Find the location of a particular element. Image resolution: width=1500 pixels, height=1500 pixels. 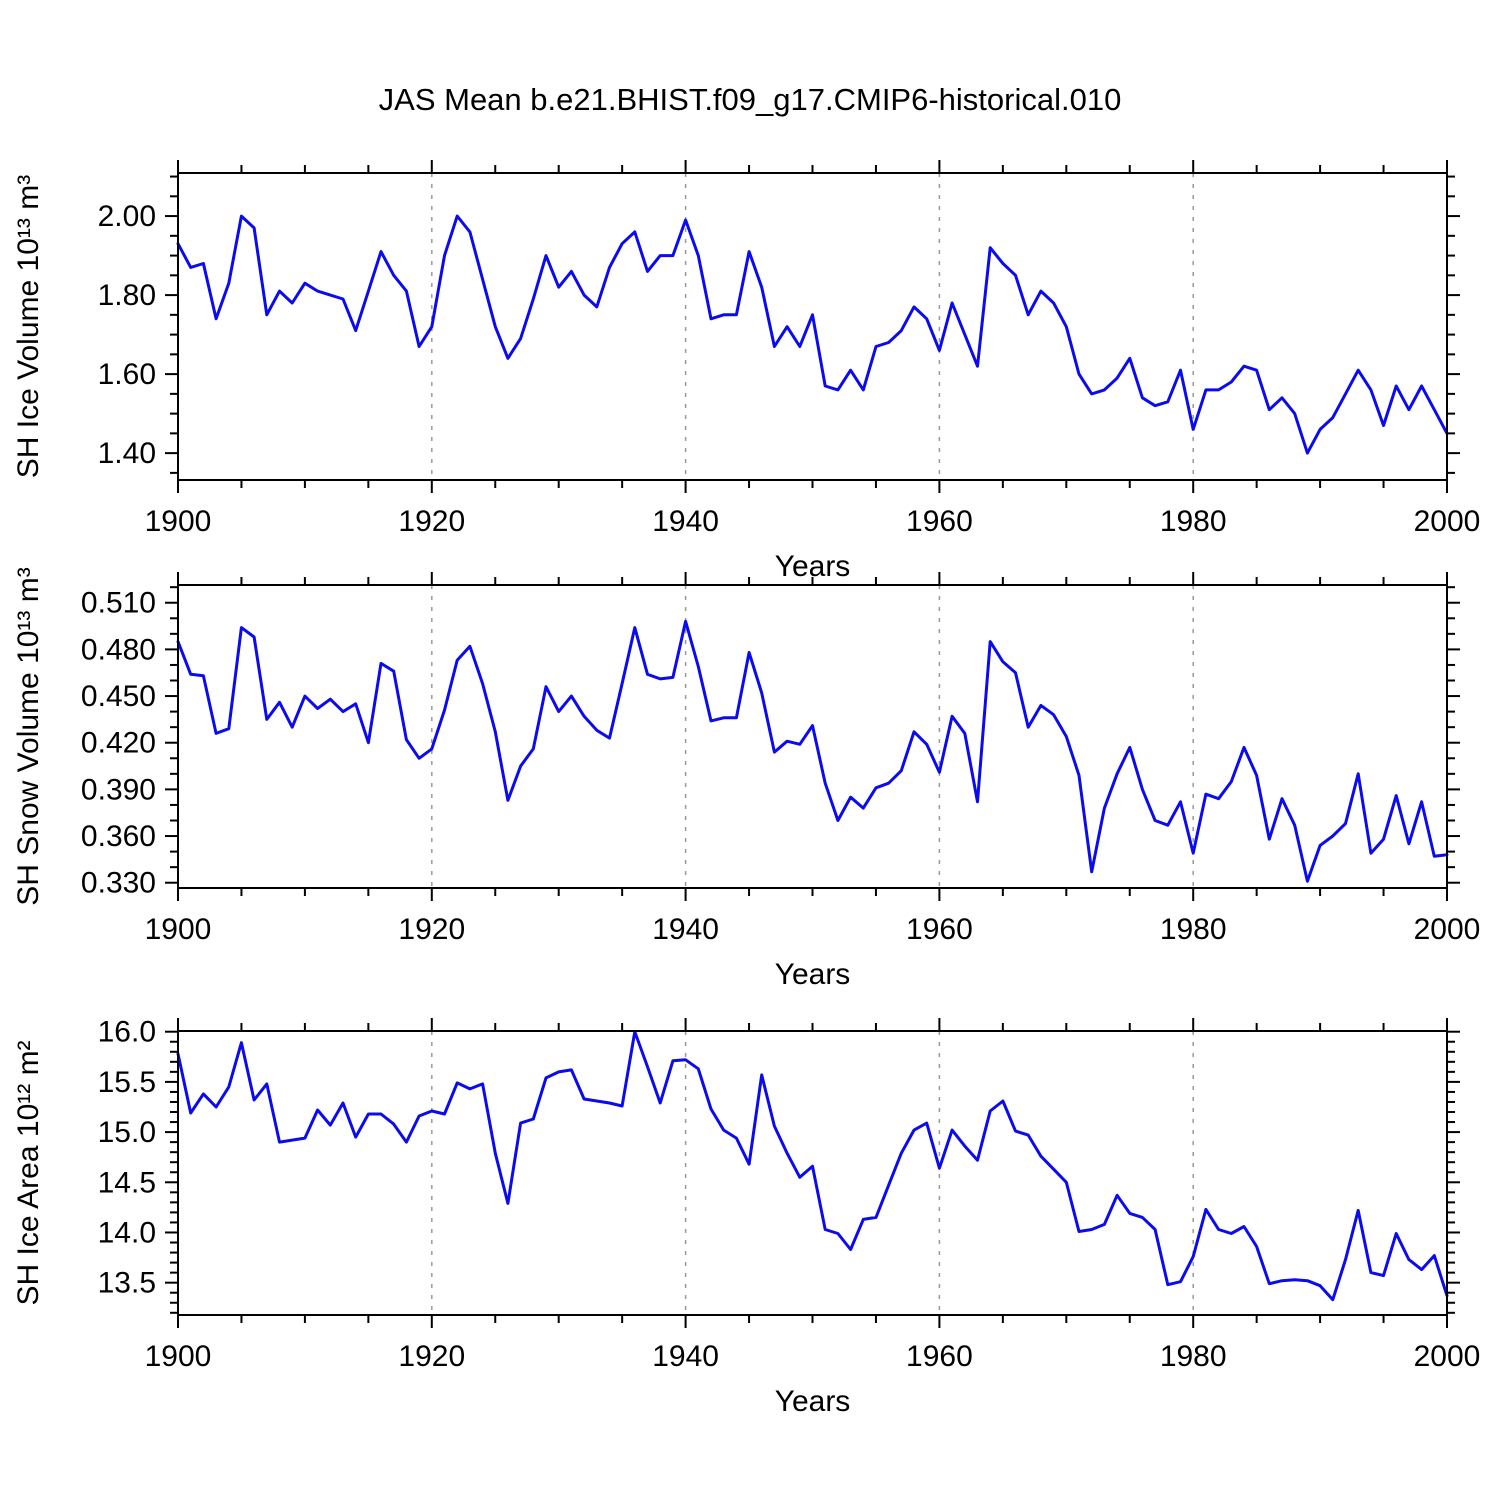

series-snow-volume is located at coordinates (812, 751).